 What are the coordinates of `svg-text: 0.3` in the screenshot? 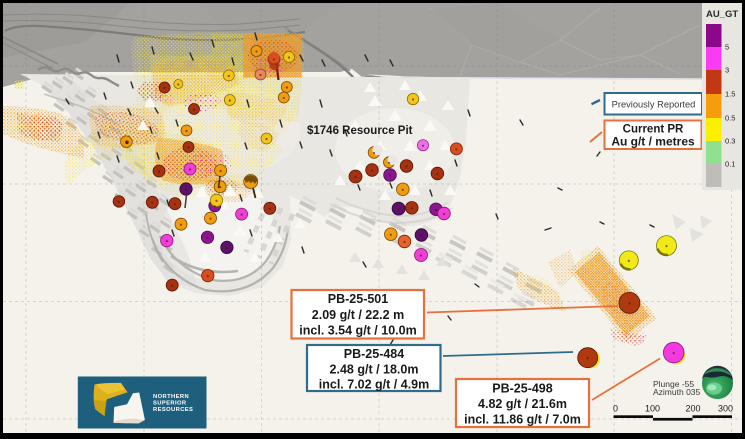 It's located at (730, 141).